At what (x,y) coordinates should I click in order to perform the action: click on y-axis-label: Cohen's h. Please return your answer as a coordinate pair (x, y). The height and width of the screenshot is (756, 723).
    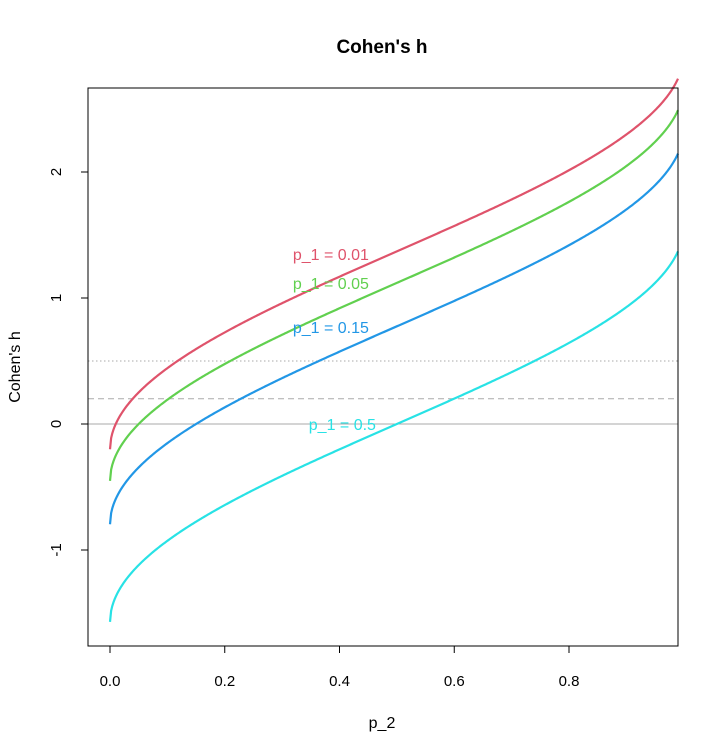
    Looking at the image, I should click on (15, 367).